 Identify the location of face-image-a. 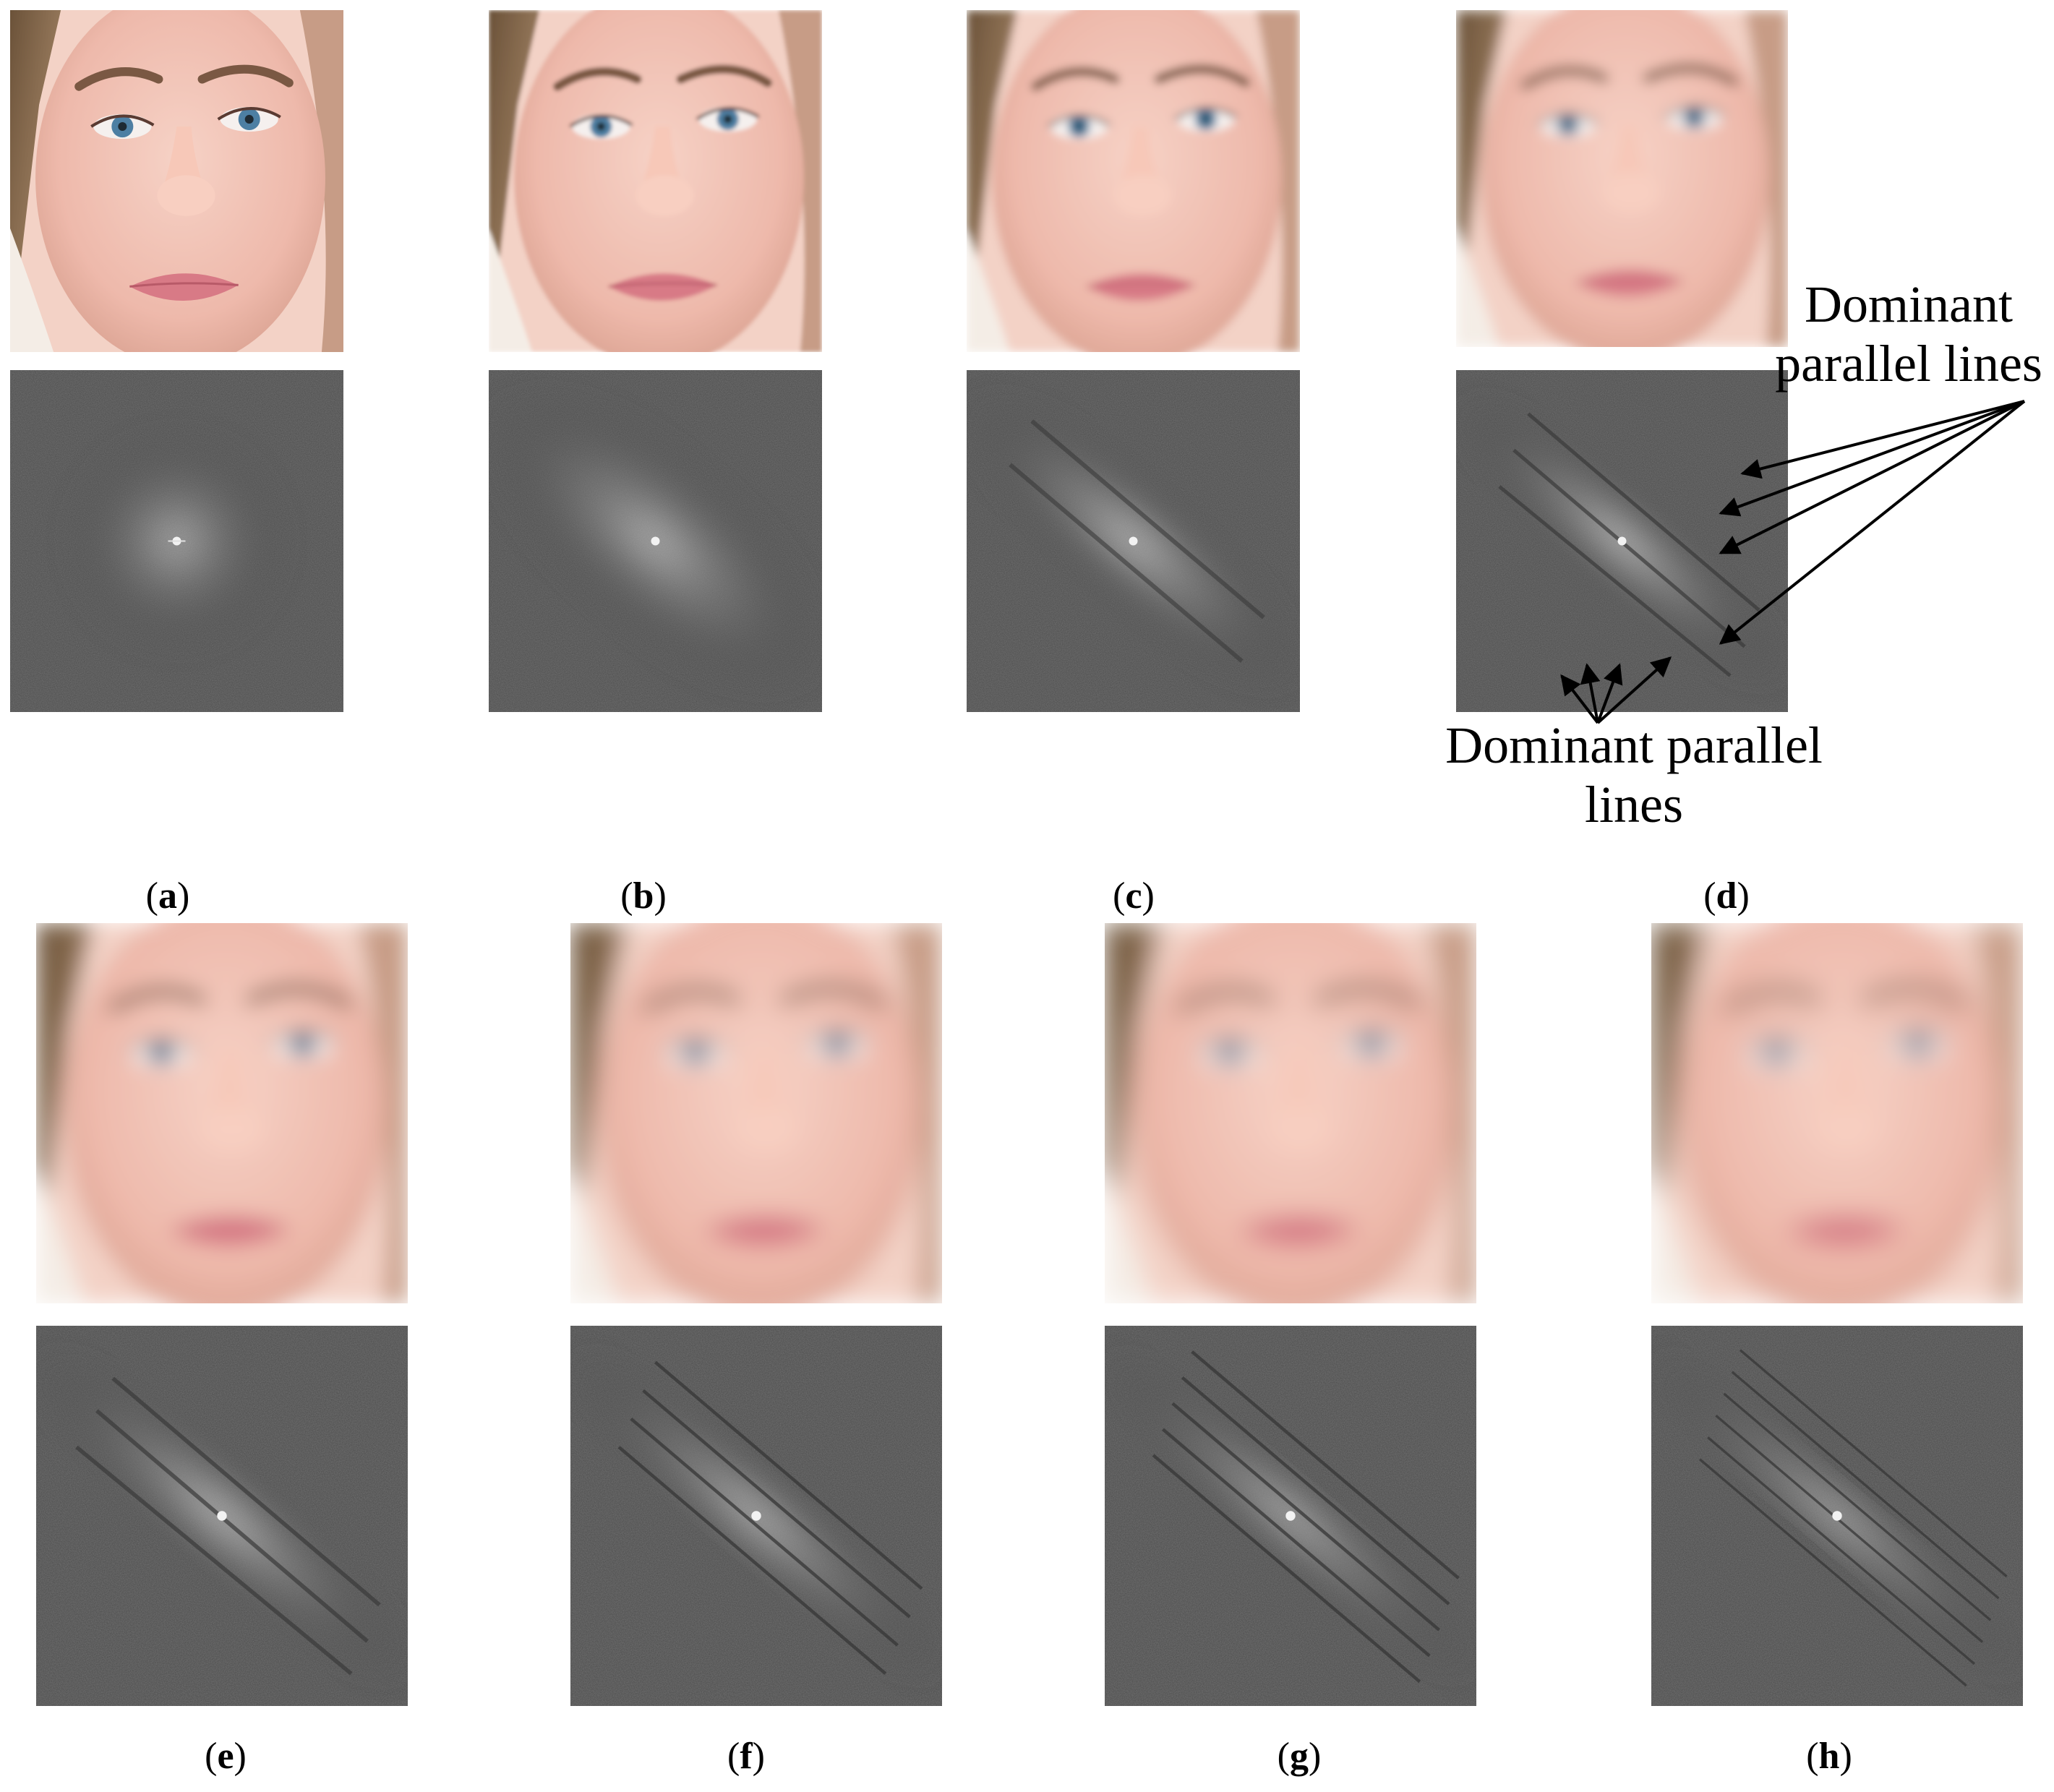
(176, 181).